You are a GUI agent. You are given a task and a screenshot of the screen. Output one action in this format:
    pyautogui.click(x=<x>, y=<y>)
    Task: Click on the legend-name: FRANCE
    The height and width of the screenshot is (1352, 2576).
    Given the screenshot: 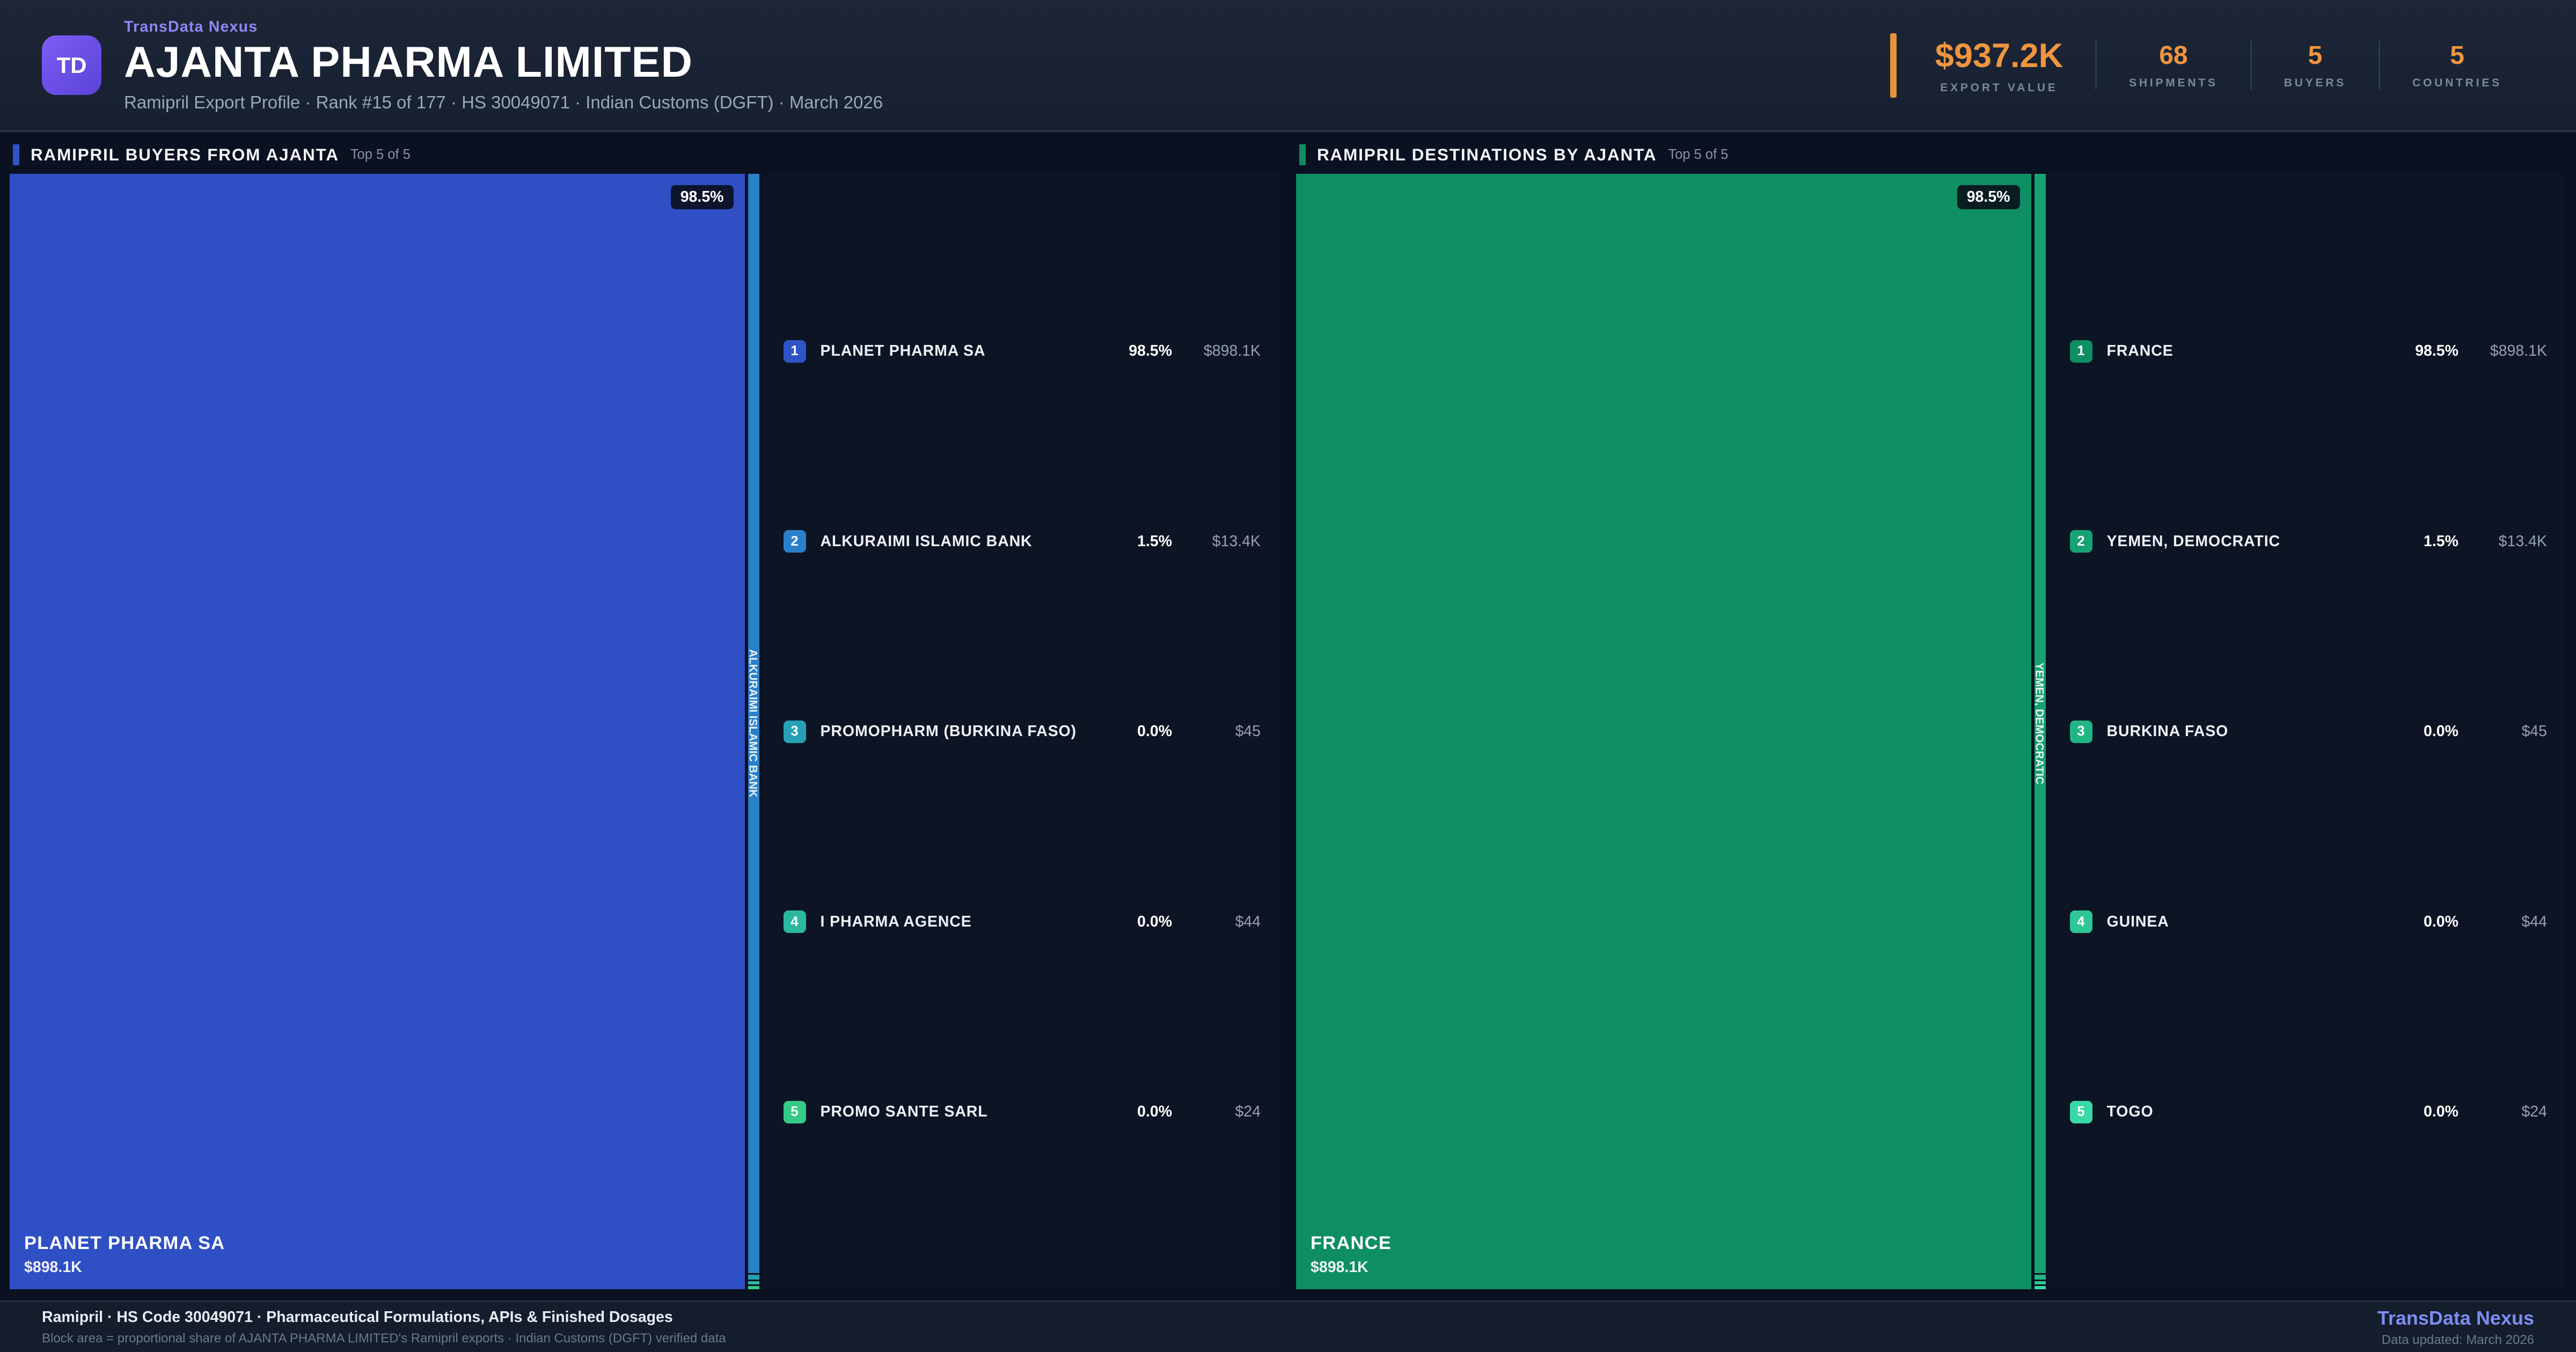 What is the action you would take?
    pyautogui.click(x=2140, y=350)
    